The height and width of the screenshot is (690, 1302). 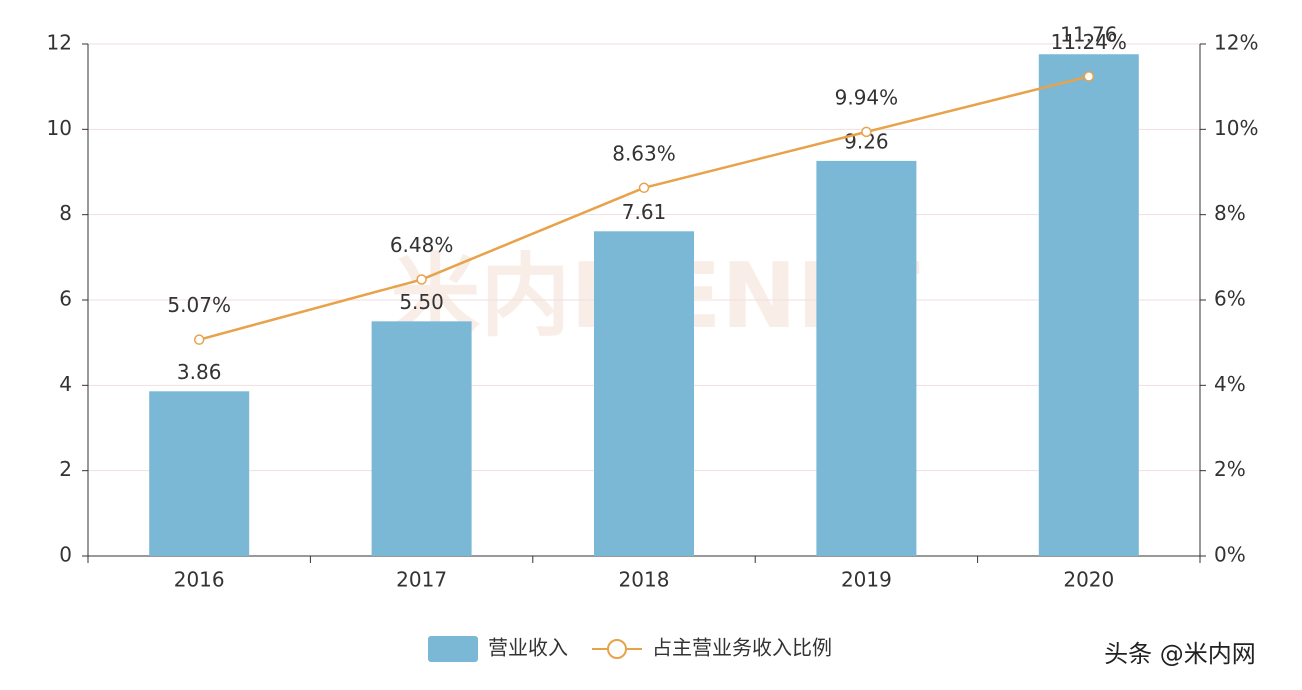 What do you see at coordinates (742, 648) in the screenshot?
I see `legend-label: 占主营业务收入比例` at bounding box center [742, 648].